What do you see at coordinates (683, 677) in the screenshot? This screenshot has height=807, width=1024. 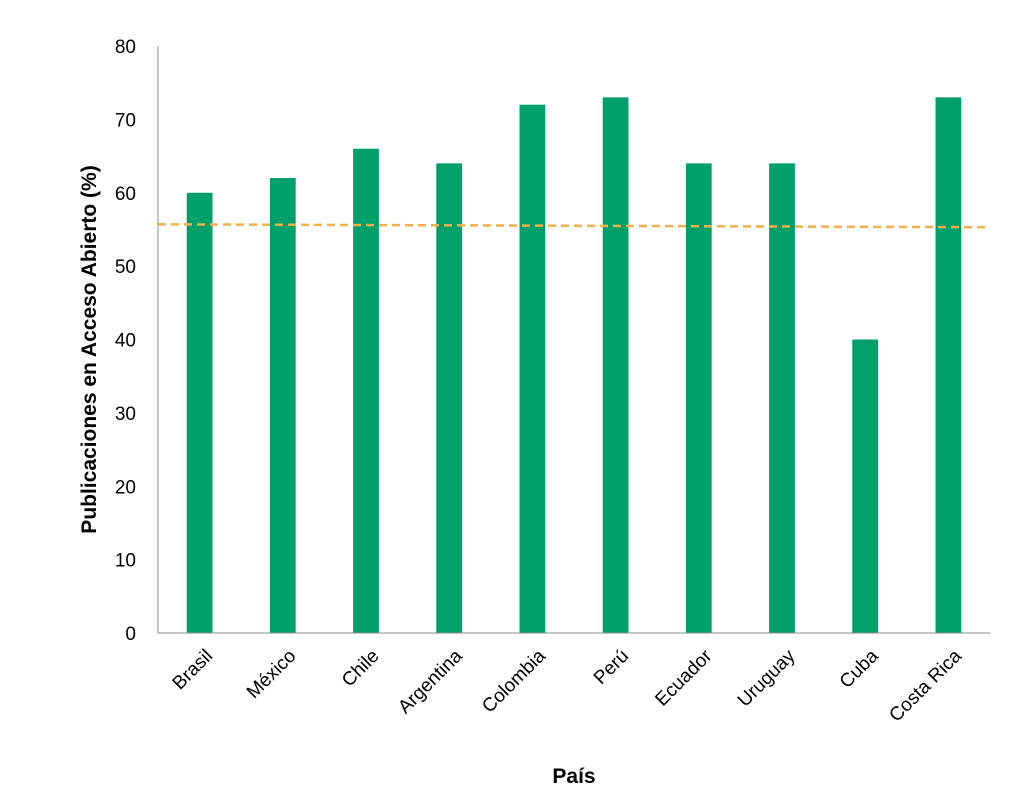 I see `x-tick-label-ecuador: Ecuador` at bounding box center [683, 677].